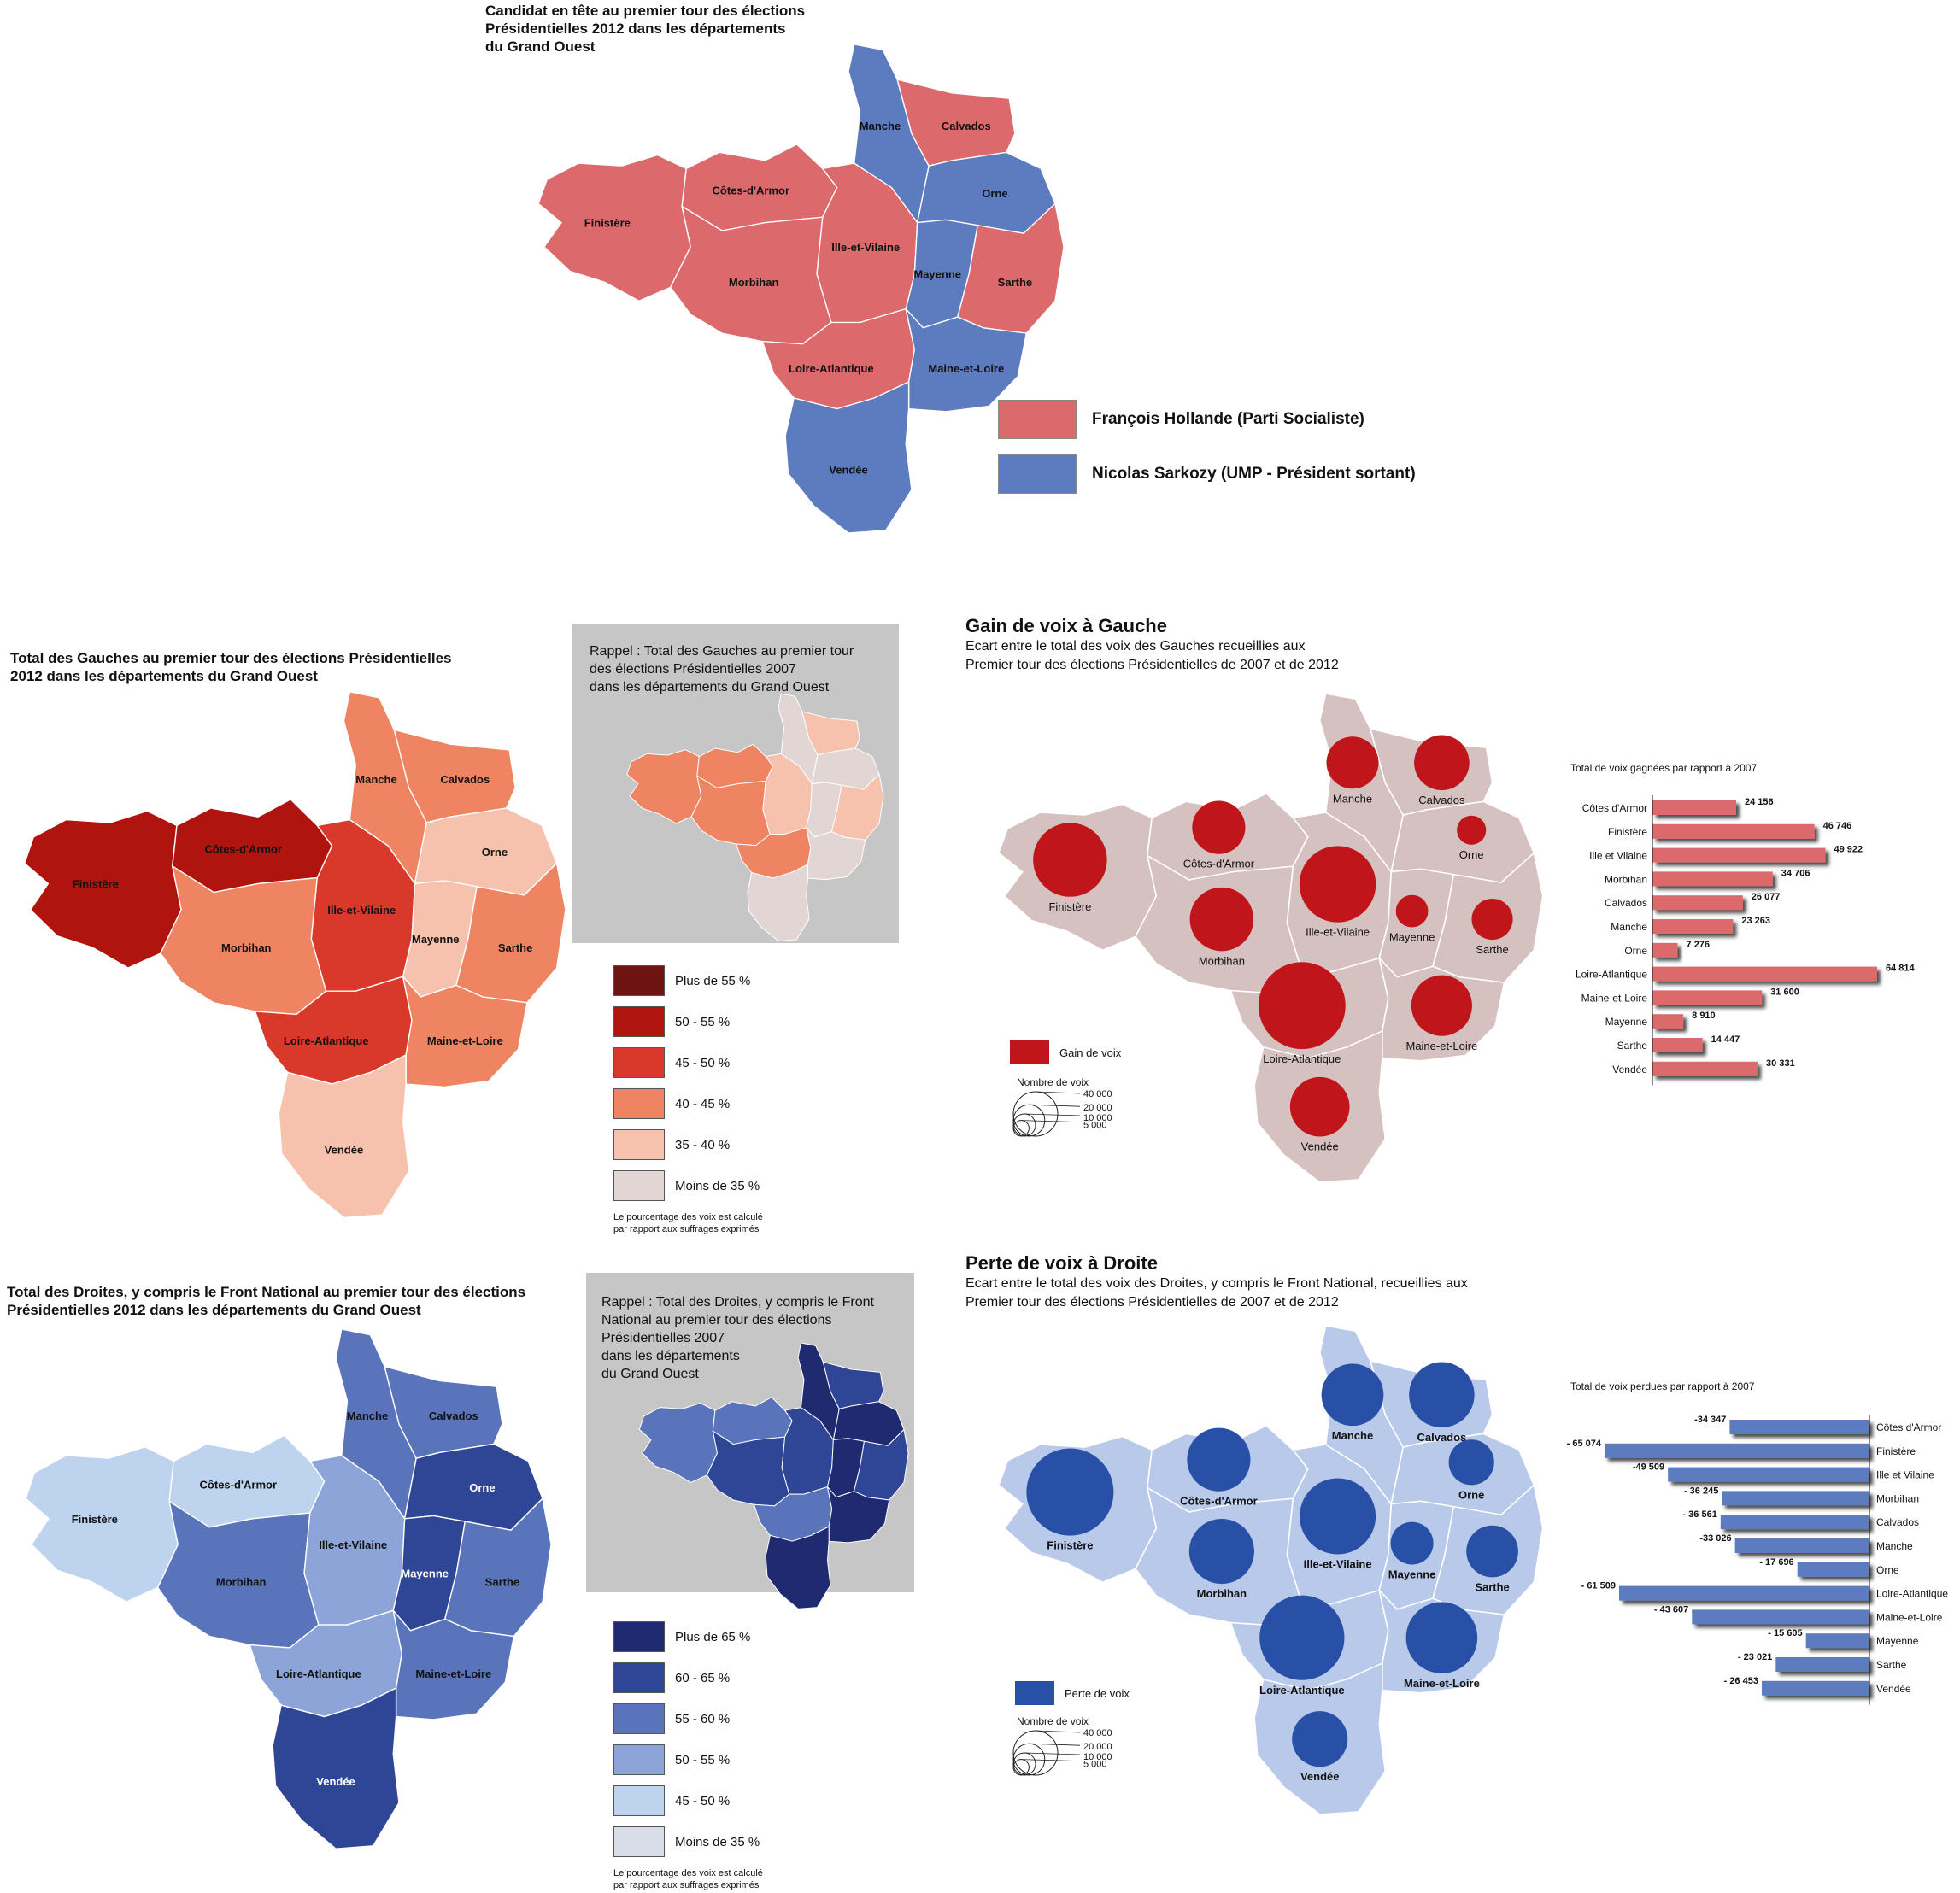 This screenshot has height=1893, width=1960. What do you see at coordinates (1352, 1395) in the screenshot?
I see `map-perte-bubble-manche` at bounding box center [1352, 1395].